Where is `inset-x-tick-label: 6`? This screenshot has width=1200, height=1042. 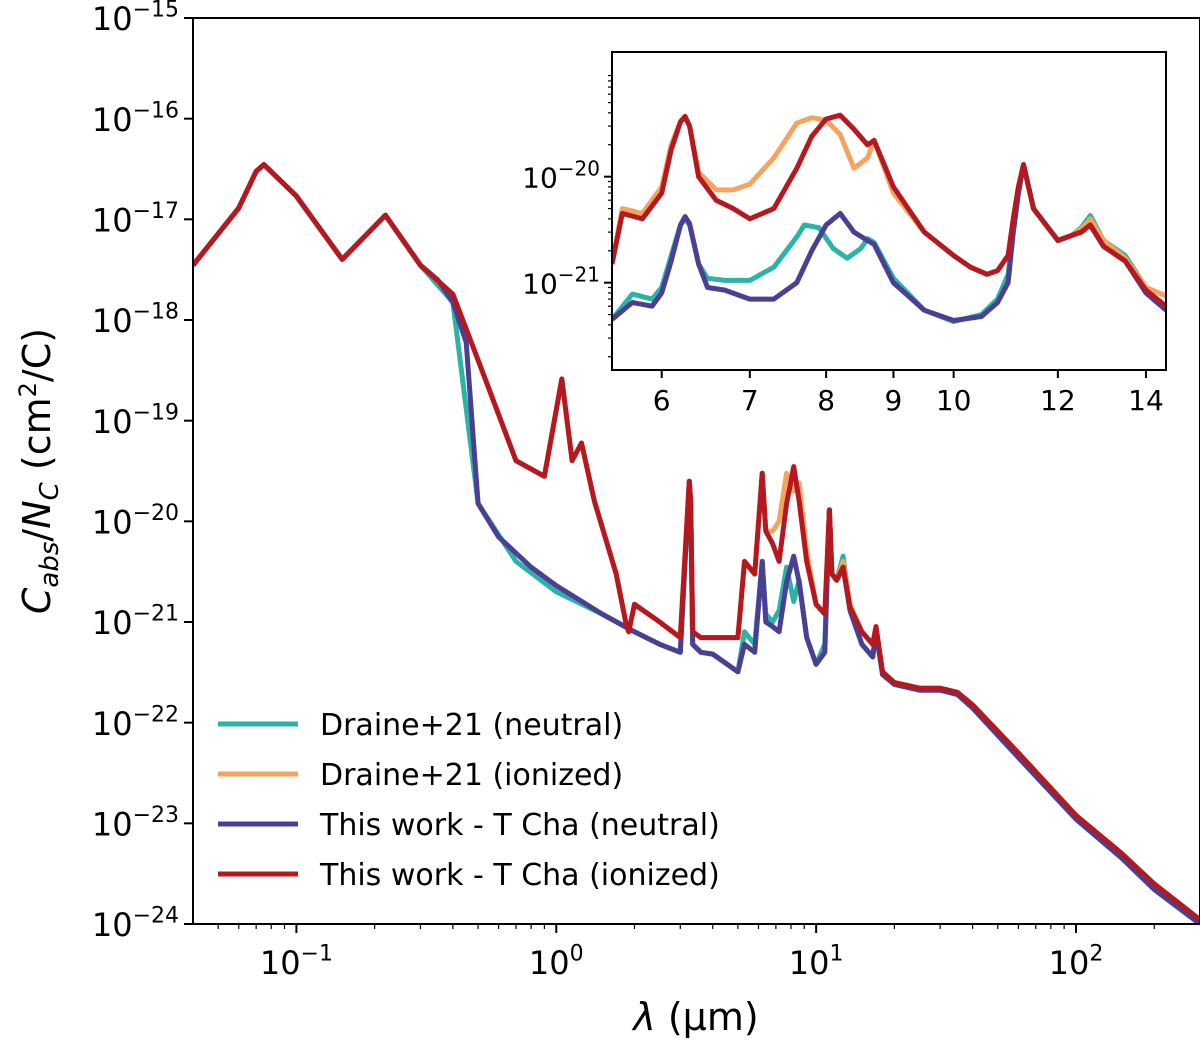
inset-x-tick-label: 6 is located at coordinates (662, 400).